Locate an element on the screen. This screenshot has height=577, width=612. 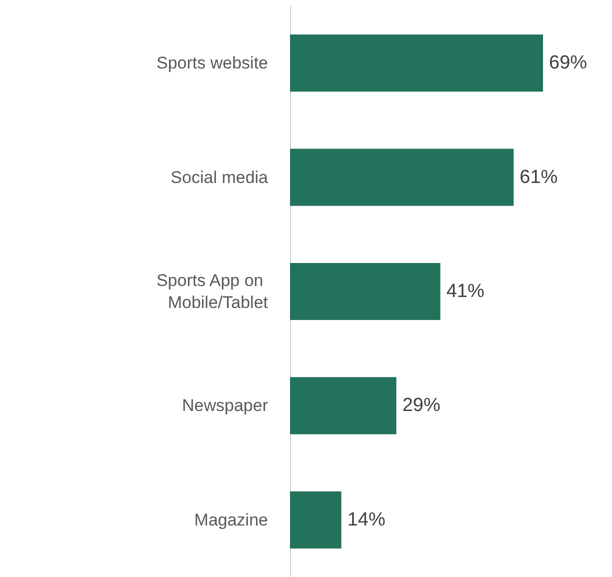
y-tick-label: Social media is located at coordinates (219, 177).